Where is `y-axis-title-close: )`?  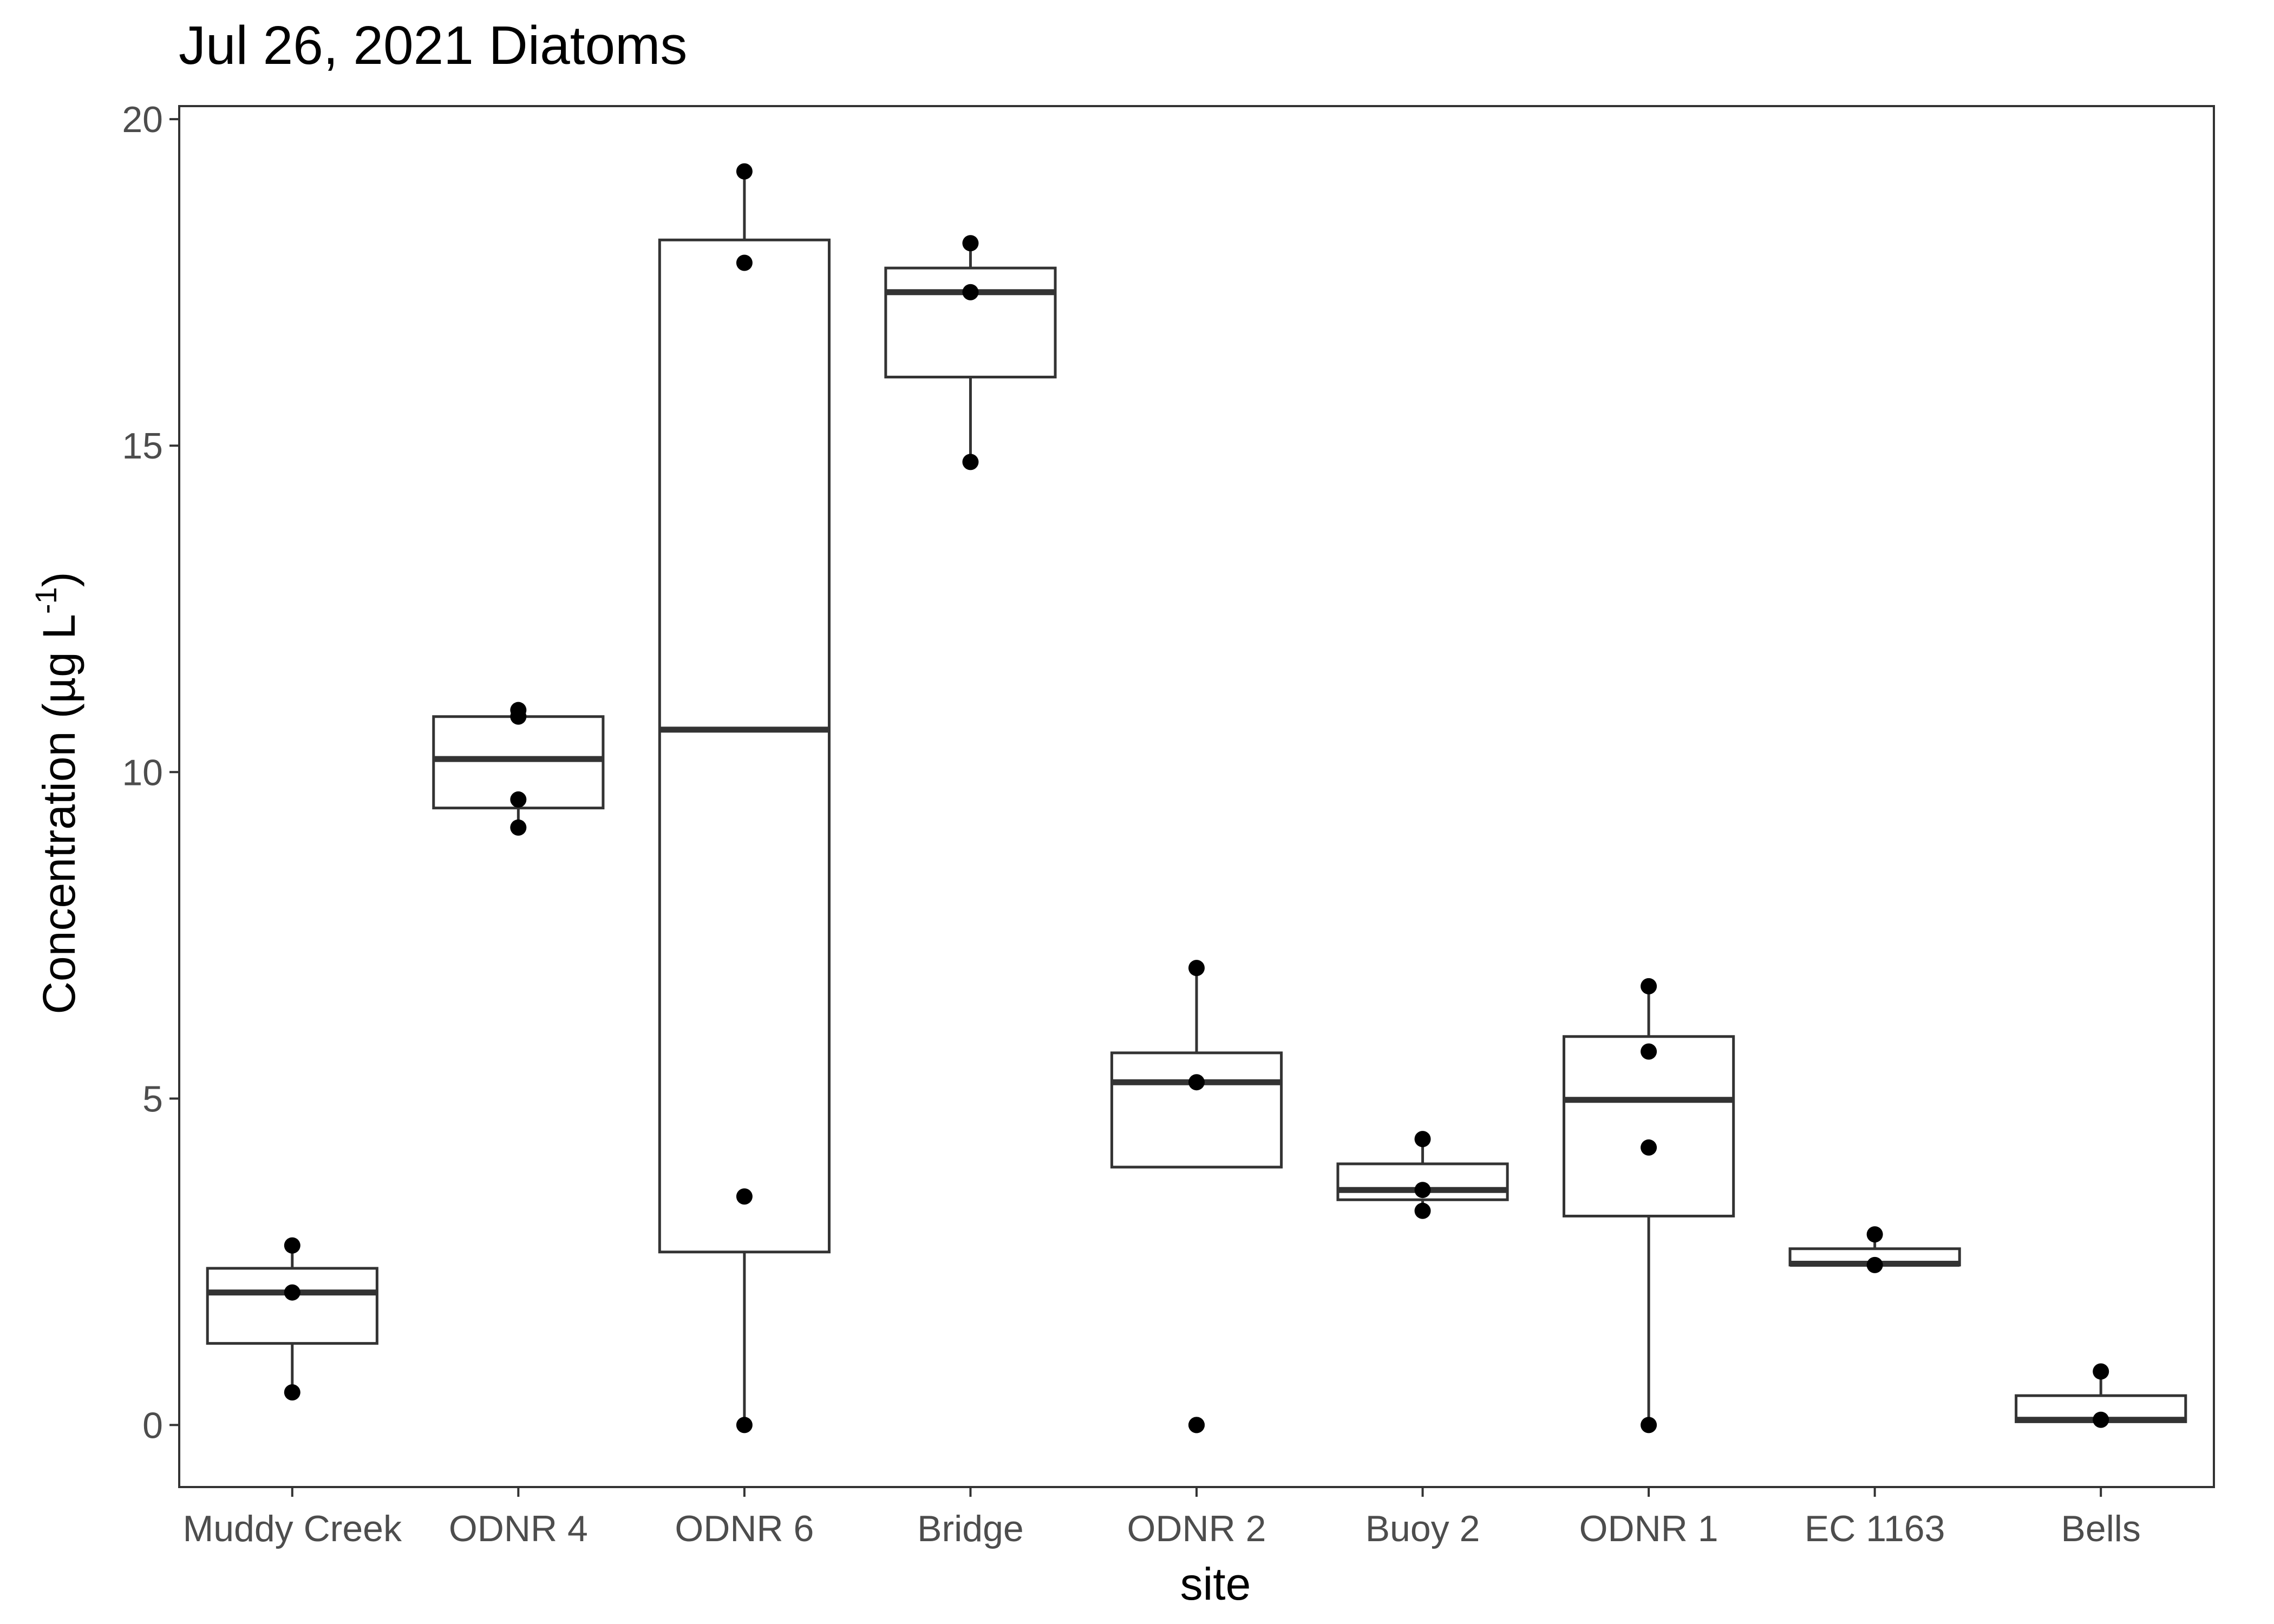
y-axis-title-close: ) is located at coordinates (59, 579).